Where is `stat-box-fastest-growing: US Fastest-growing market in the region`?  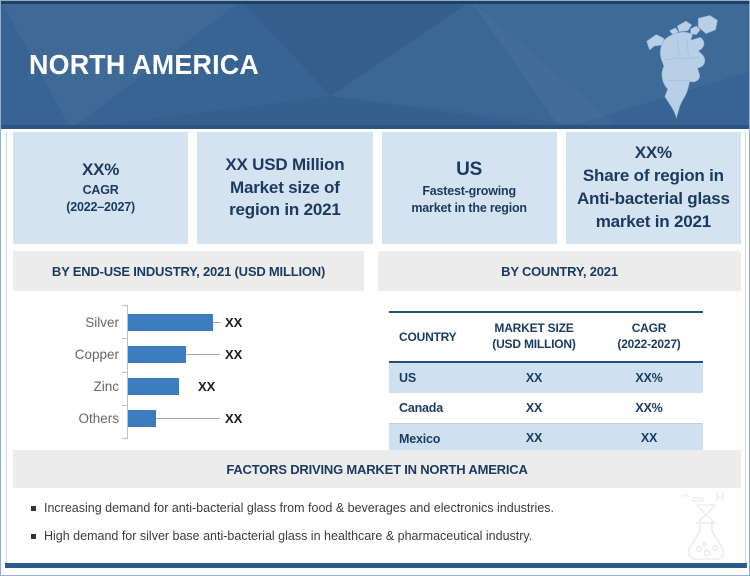
stat-box-fastest-growing: US Fastest-growing market in the region is located at coordinates (469, 188).